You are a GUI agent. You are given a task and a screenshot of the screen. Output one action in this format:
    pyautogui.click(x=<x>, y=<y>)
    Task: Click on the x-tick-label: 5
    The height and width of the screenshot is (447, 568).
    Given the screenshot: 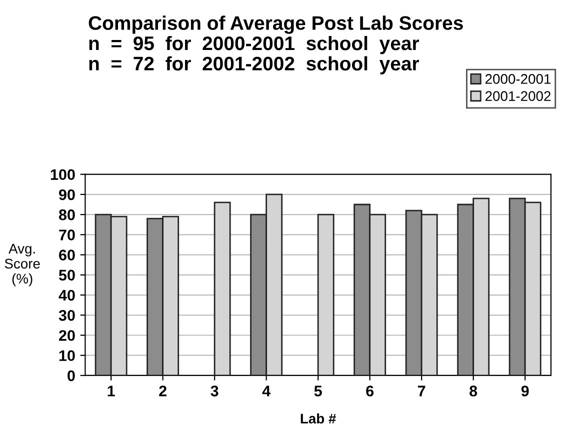 What is the action you would take?
    pyautogui.click(x=318, y=391)
    